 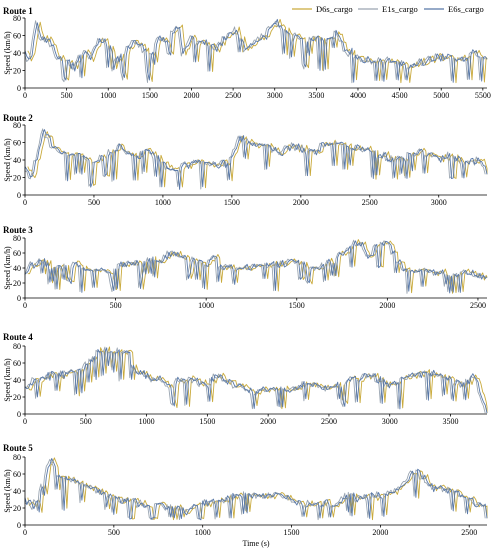 I want to click on legend-label-e6s: E6s_cargo, so click(x=466, y=9).